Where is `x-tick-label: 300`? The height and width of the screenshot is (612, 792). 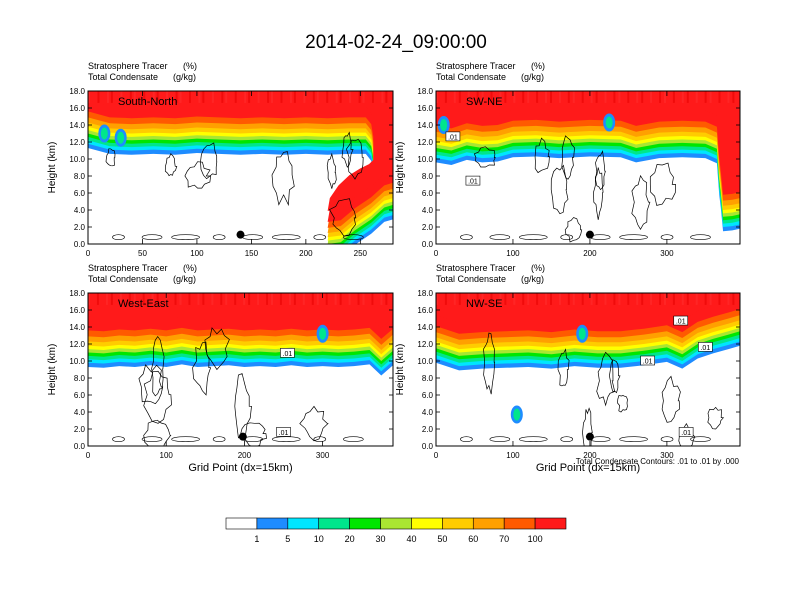 x-tick-label: 300 is located at coordinates (323, 455).